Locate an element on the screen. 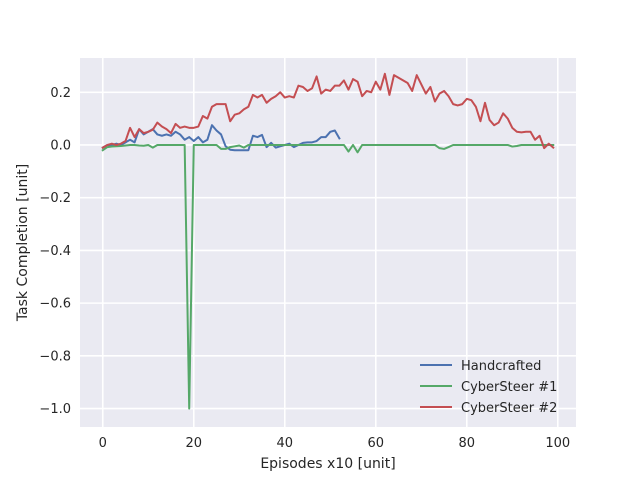  legend-label: CyberSteer #1 is located at coordinates (509, 387).